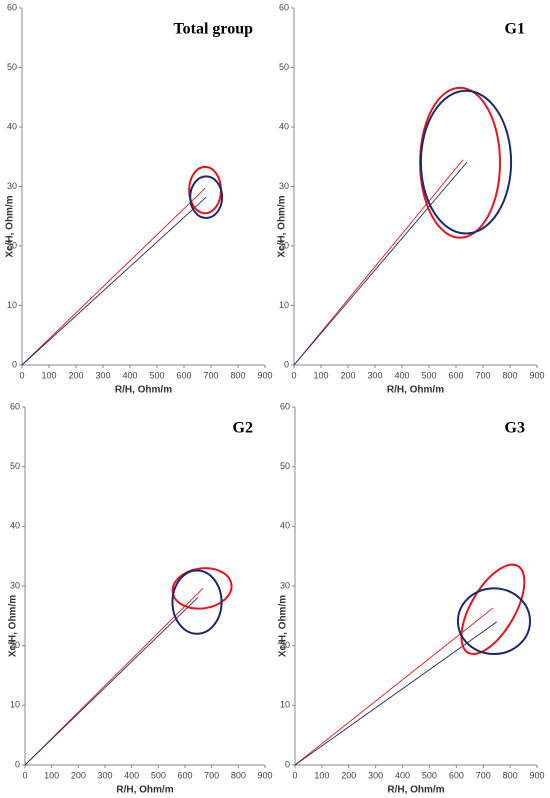  Describe the element at coordinates (213, 29) in the screenshot. I see `chart-title: Total group` at that location.